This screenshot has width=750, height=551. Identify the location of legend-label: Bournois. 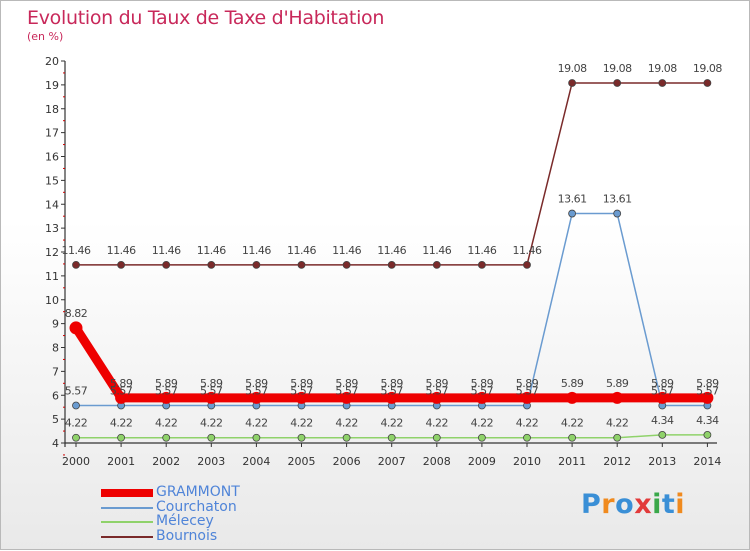
(187, 535).